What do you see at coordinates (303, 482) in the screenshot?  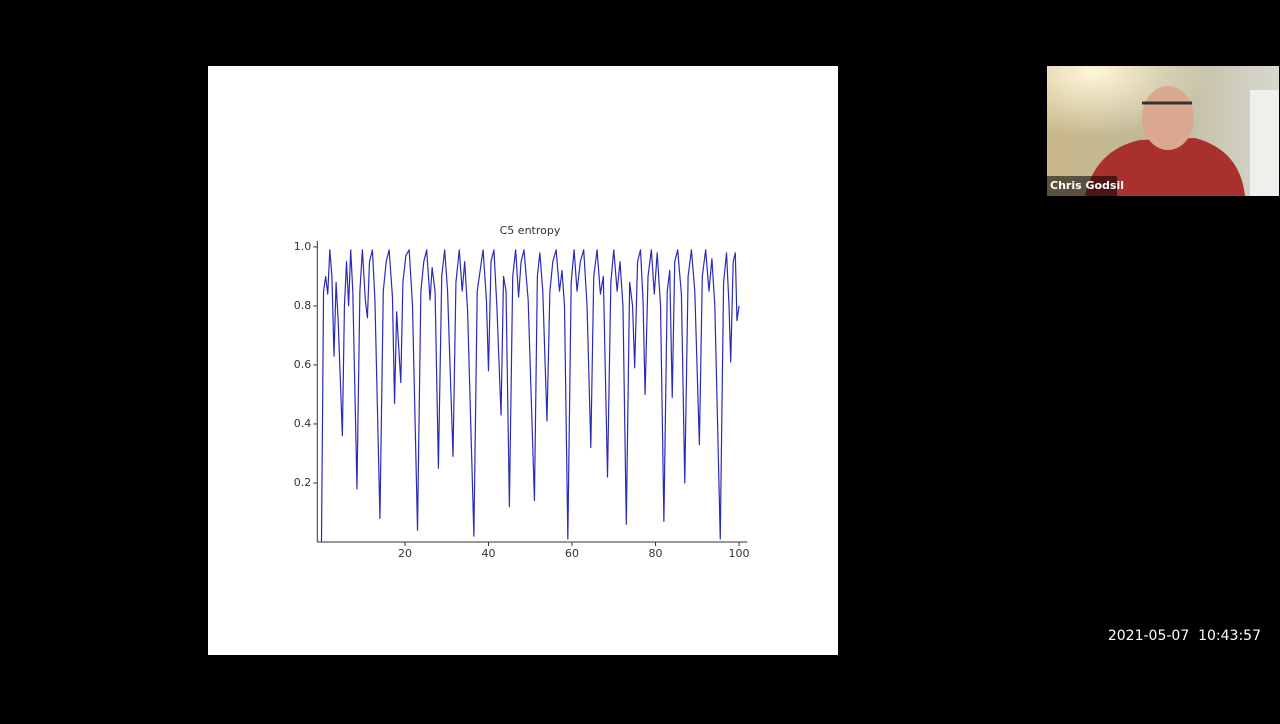 I see `y-tick-label: 0.2` at bounding box center [303, 482].